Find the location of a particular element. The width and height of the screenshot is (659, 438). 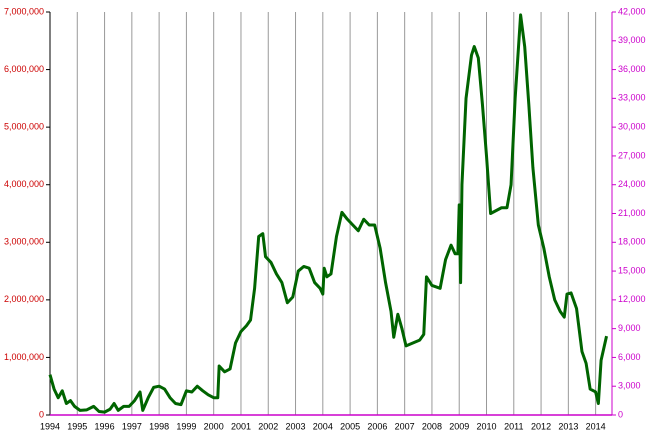

y2-tick-label: 42,000 is located at coordinates (632, 11).